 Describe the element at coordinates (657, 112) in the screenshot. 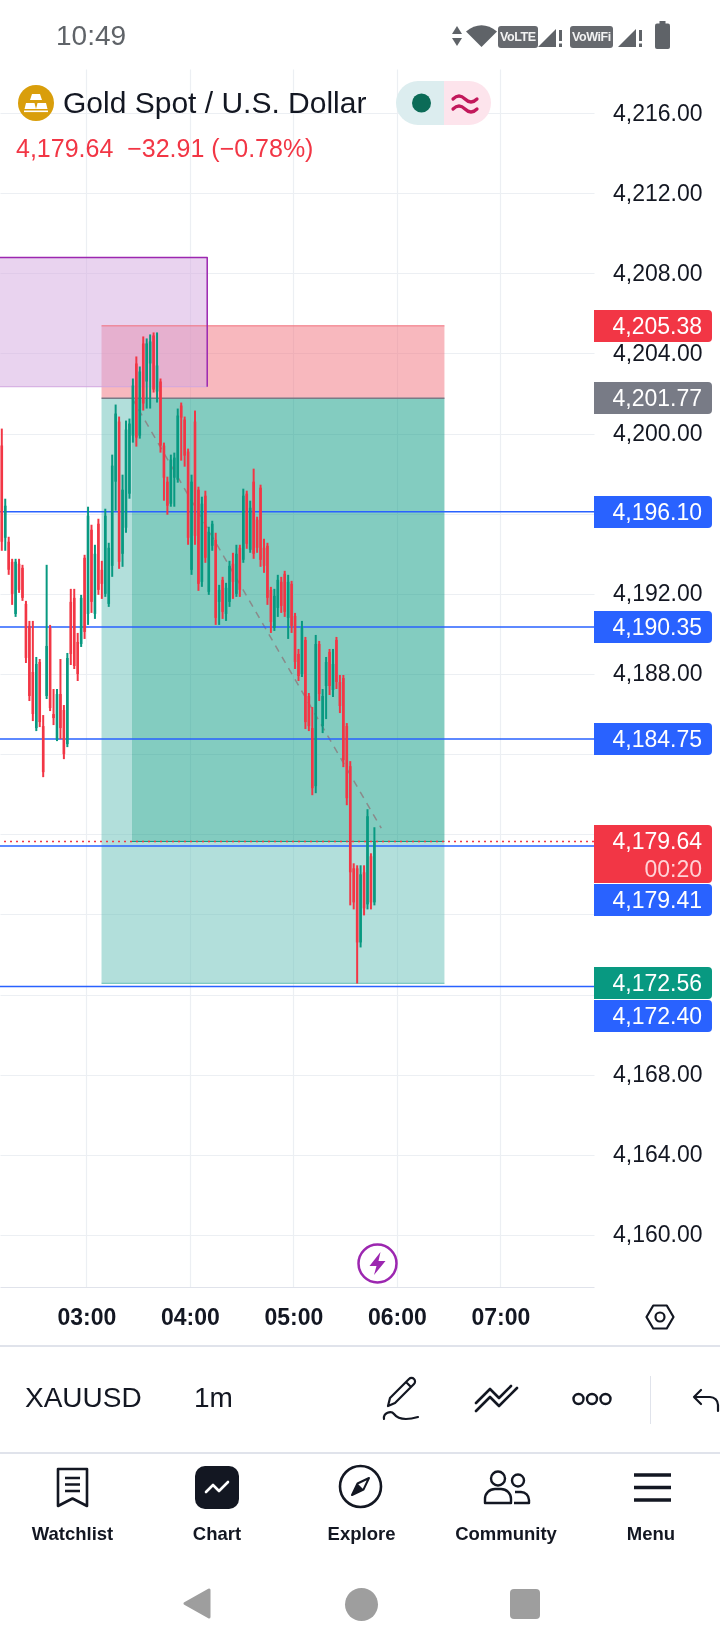

I see `y-tick-label: 4,216.00` at that location.